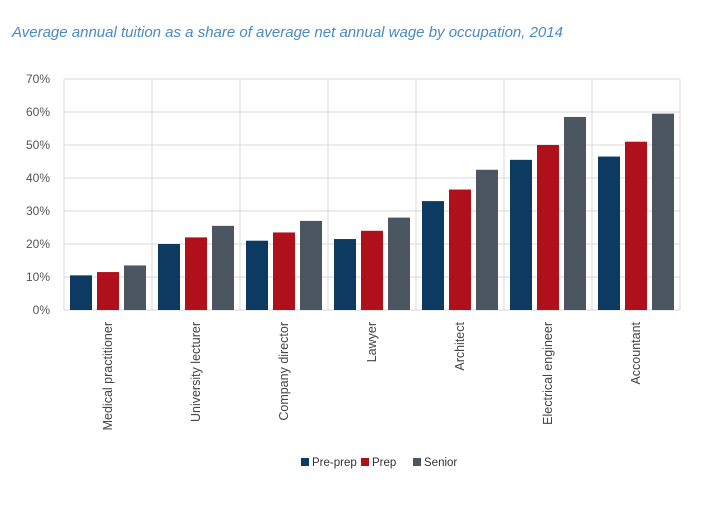 Image resolution: width=717 pixels, height=512 pixels. Describe the element at coordinates (284, 371) in the screenshot. I see `x-category-label: Company director` at that location.